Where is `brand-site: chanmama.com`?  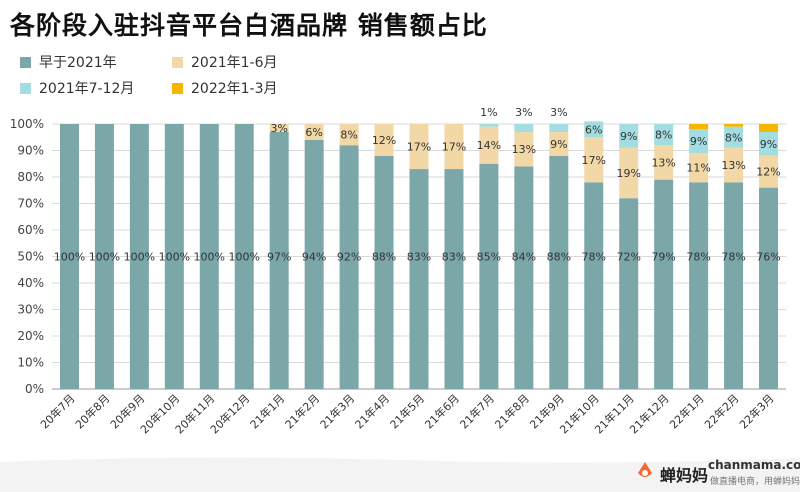
brand-site: chanmama.com is located at coordinates (754, 465).